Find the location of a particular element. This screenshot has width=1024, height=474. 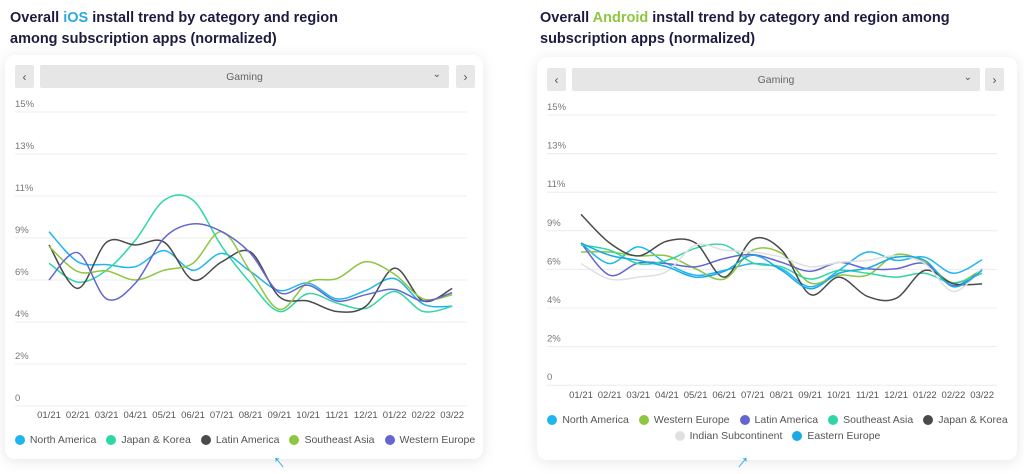

legend-label: Indian Subcontinent is located at coordinates (736, 436).